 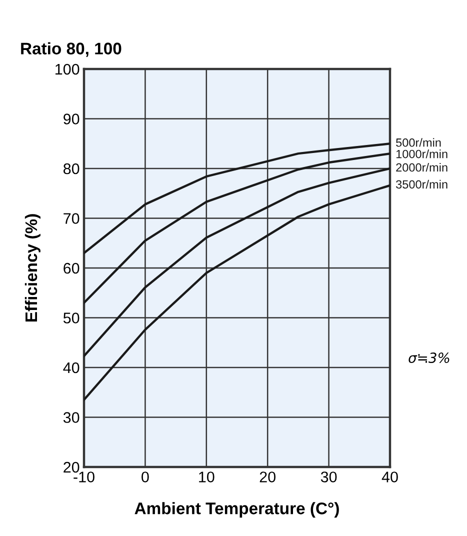 I want to click on y-tick-label: 40, so click(x=71, y=368).